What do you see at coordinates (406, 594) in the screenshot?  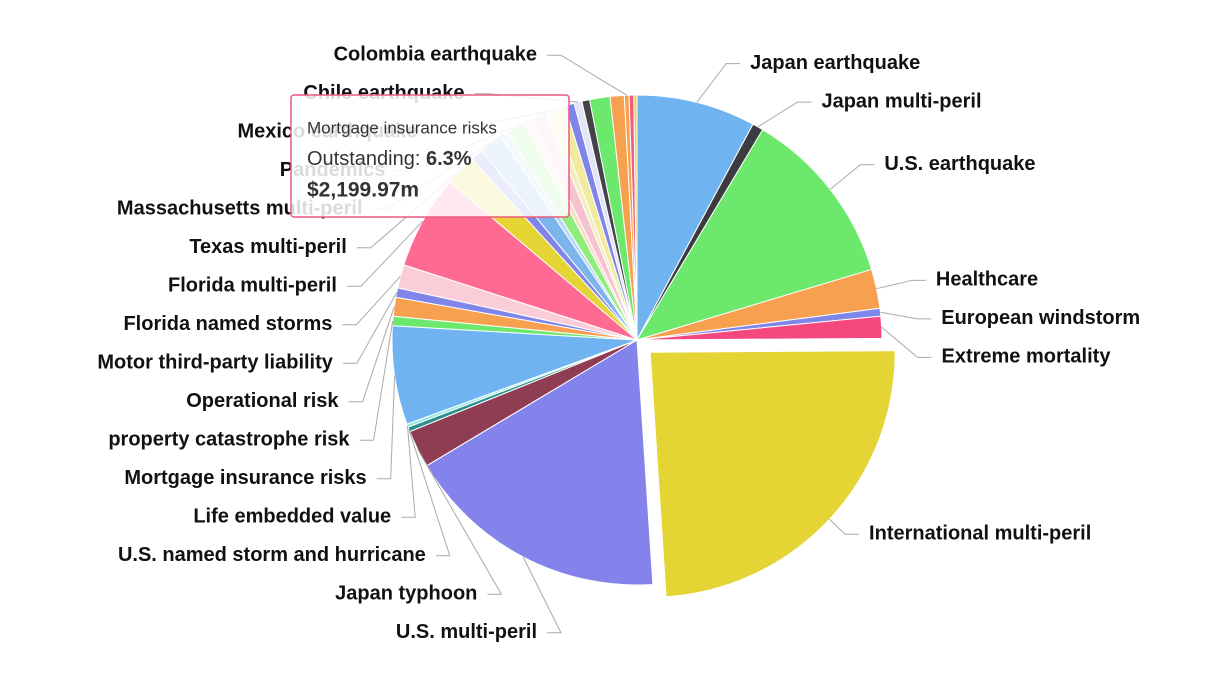 I see `slice-label: Japan typhoon` at bounding box center [406, 594].